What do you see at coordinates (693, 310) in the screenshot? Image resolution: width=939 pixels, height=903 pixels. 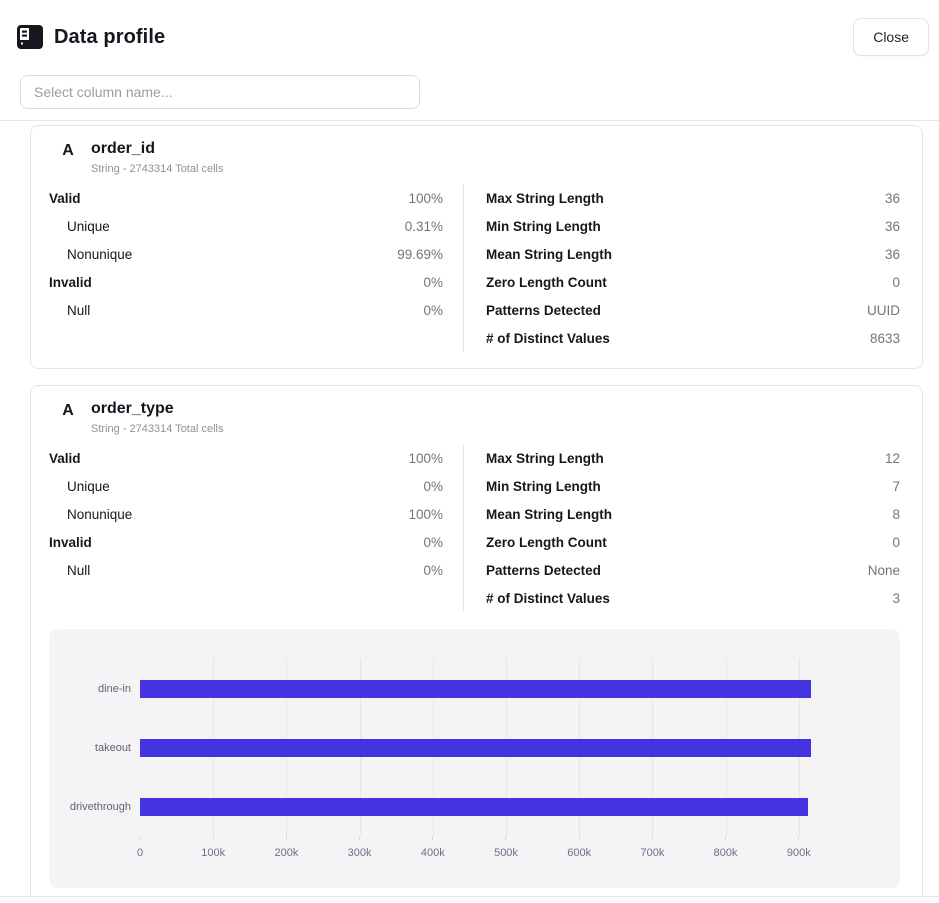 I see `stat-row: Patterns Detected UUID` at bounding box center [693, 310].